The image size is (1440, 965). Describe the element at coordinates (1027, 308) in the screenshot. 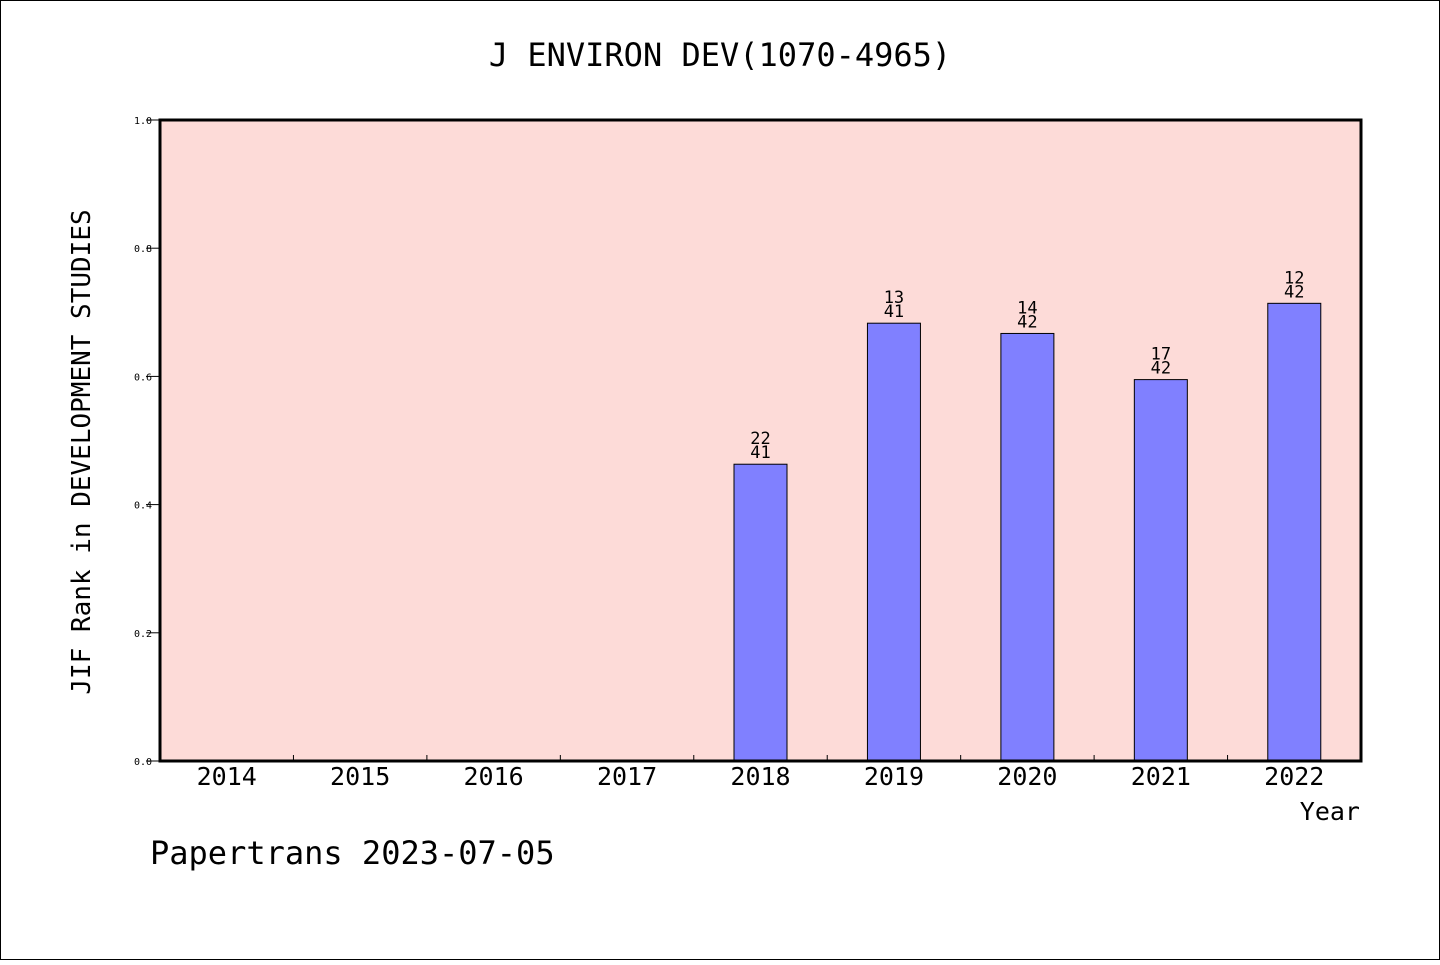

I see `bar-label-rank-2020: 14` at that location.